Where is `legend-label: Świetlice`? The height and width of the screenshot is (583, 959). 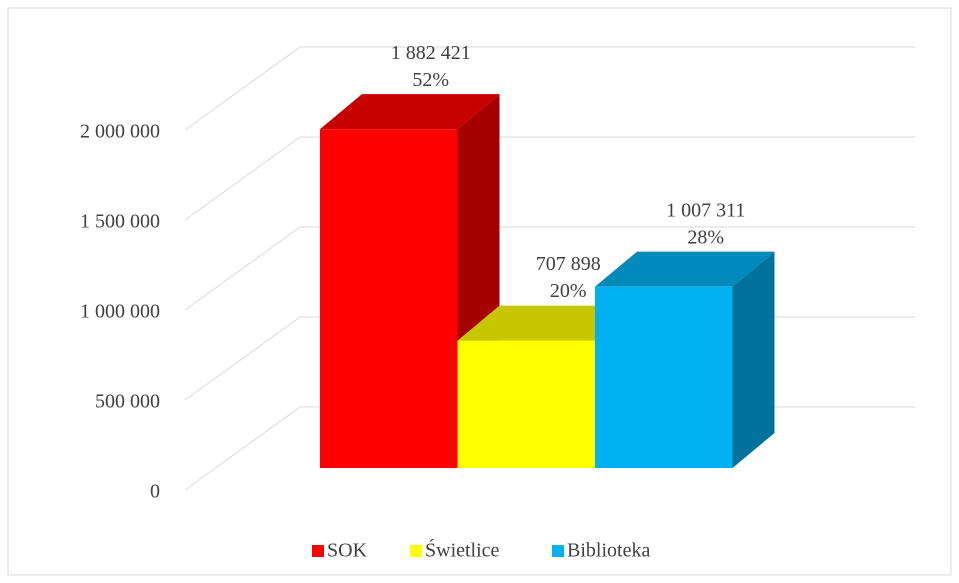
legend-label: Świetlice is located at coordinates (462, 550).